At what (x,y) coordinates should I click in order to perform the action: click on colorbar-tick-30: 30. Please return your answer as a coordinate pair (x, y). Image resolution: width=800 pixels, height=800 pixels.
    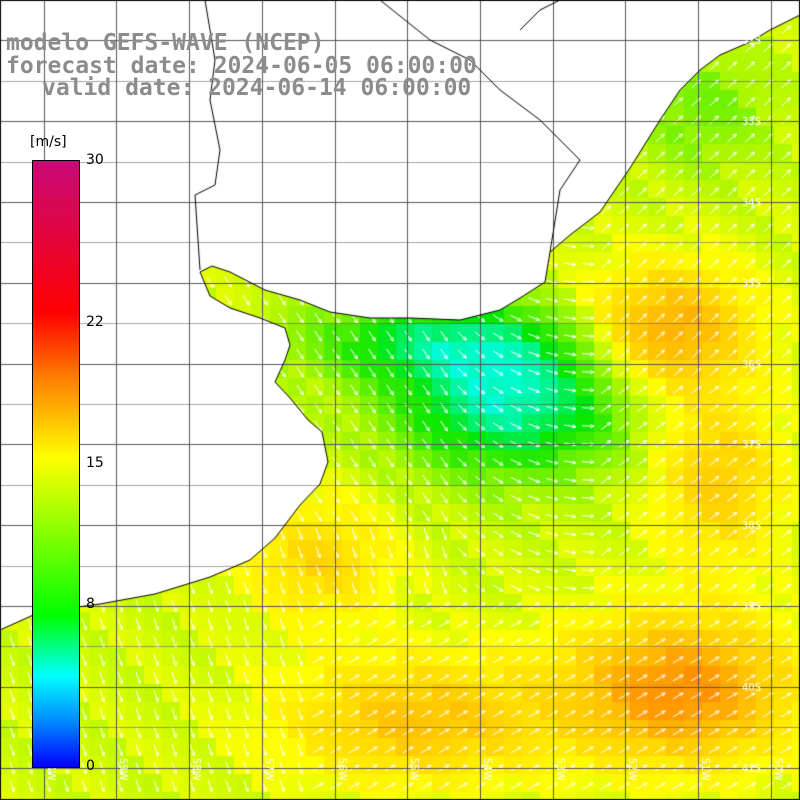
    Looking at the image, I should click on (95, 160).